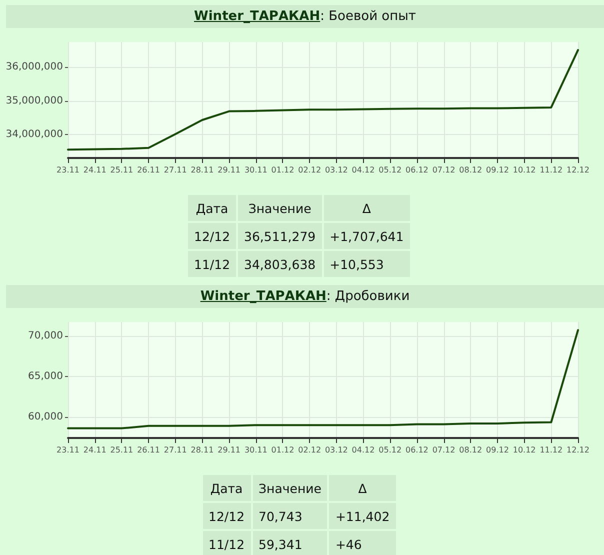 This screenshot has height=555, width=604. What do you see at coordinates (305, 16) in the screenshot?
I see `chart-title: Winter_ТАРАКАН: Боевой опыт` at bounding box center [305, 16].